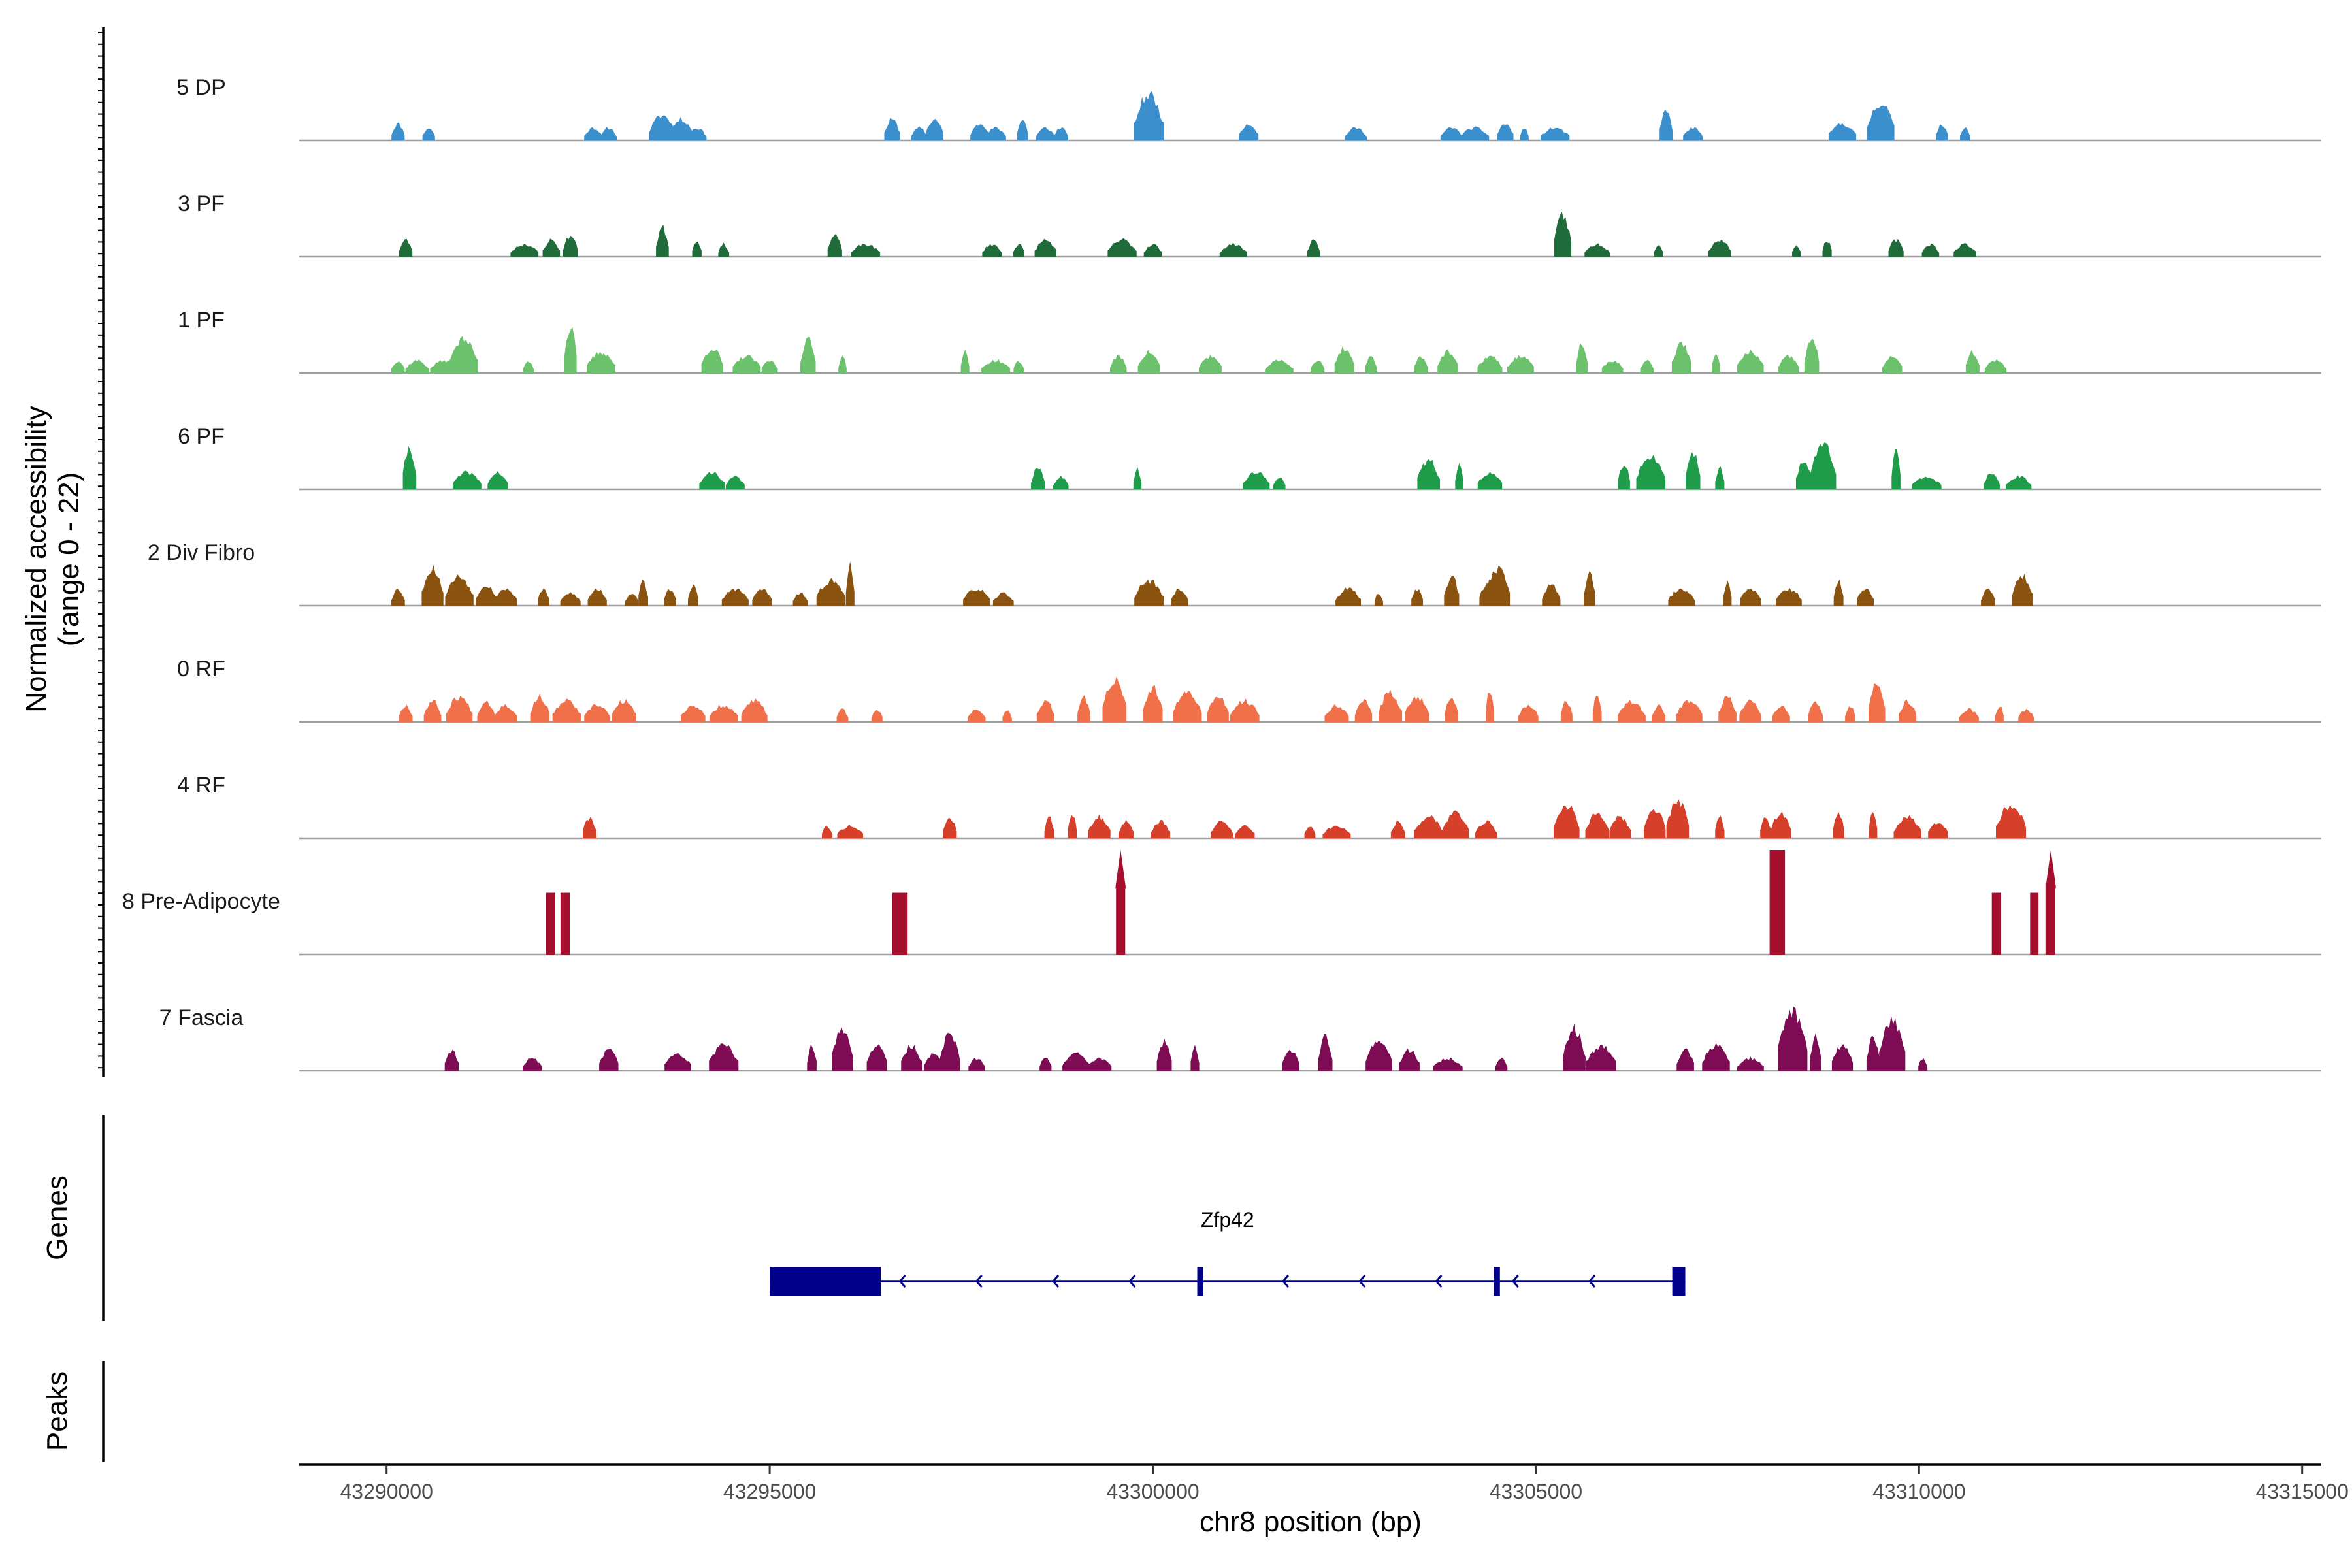 This screenshot has height=1568, width=2352. Describe the element at coordinates (69, 559) in the screenshot. I see `coverage-y-axis-title-line2: (range 0 - 22)` at that location.